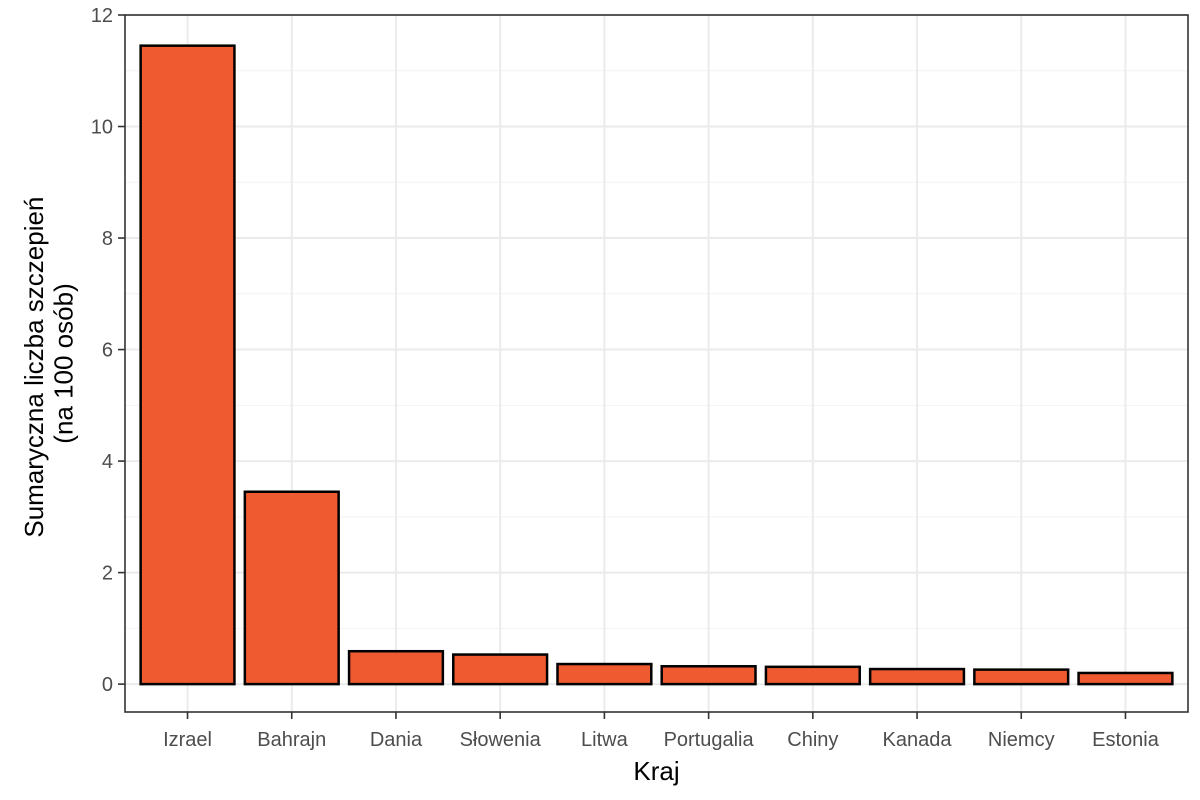  Describe the element at coordinates (501, 740) in the screenshot. I see `x-tick-label: Słowenia` at that location.